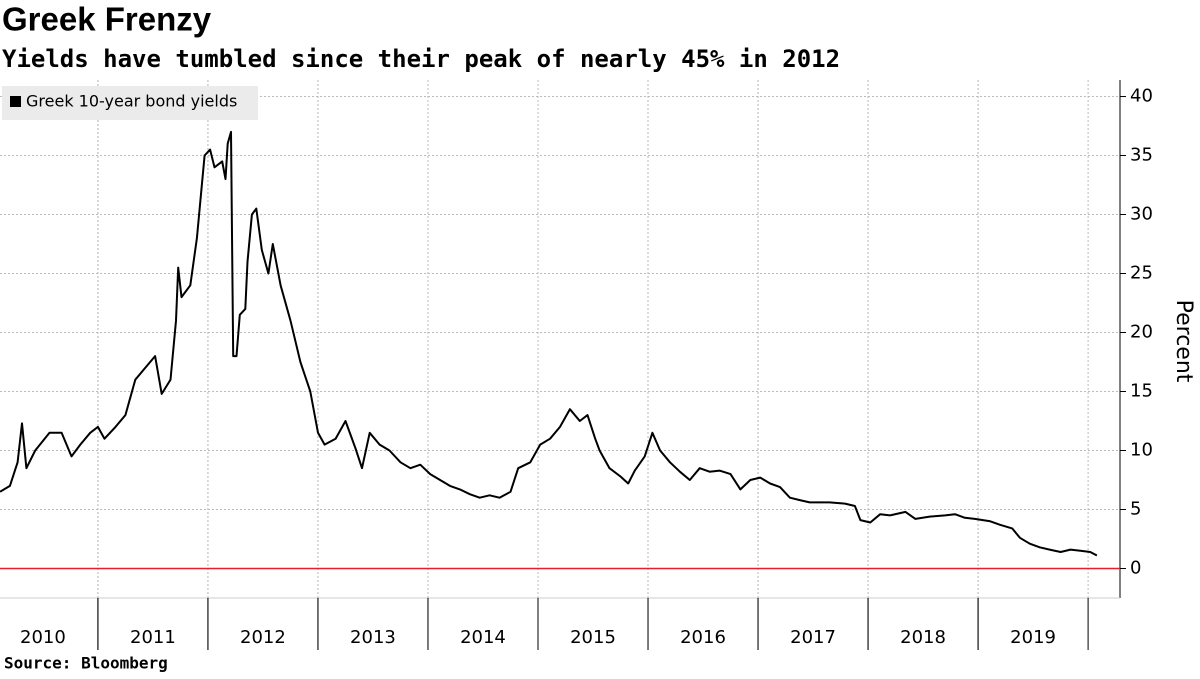  I want to click on x-tick-label: 2017, so click(813, 637).